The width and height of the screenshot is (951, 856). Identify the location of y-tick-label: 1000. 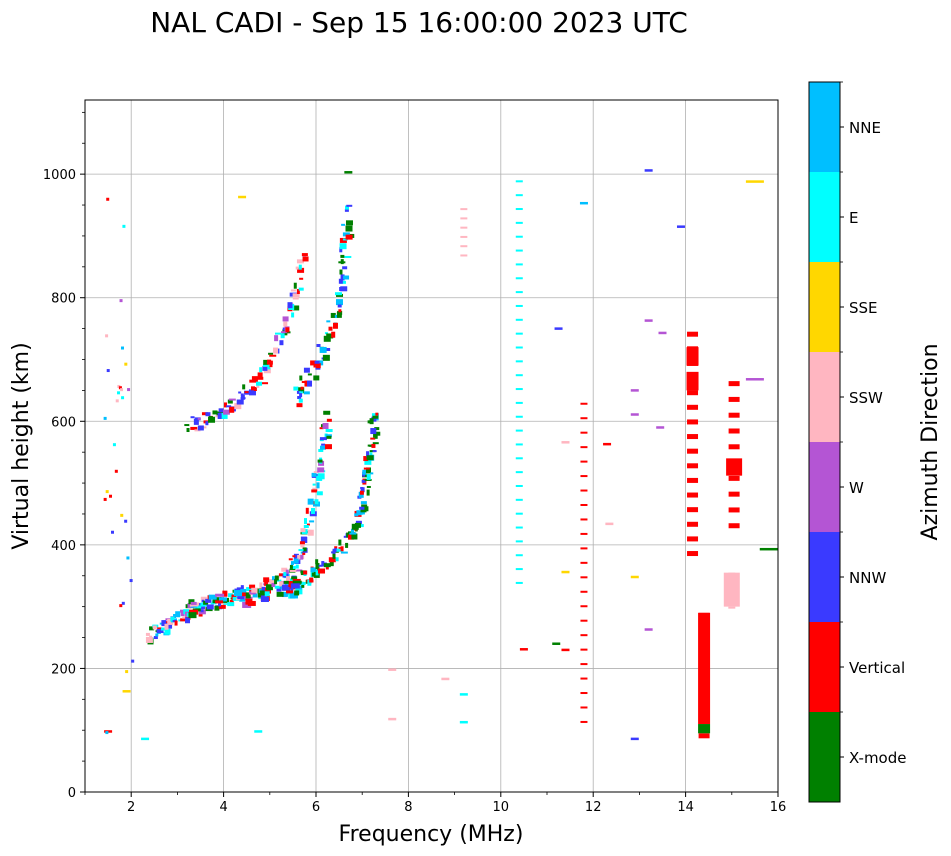
(59, 175).